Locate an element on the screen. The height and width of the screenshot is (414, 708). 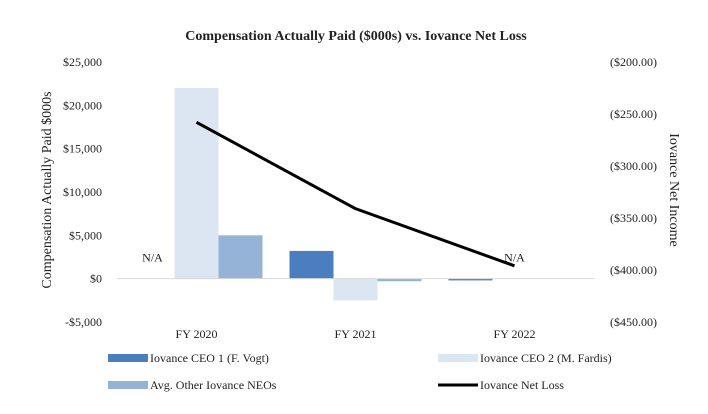
y-tick-label: $5,000 is located at coordinates (85, 235).